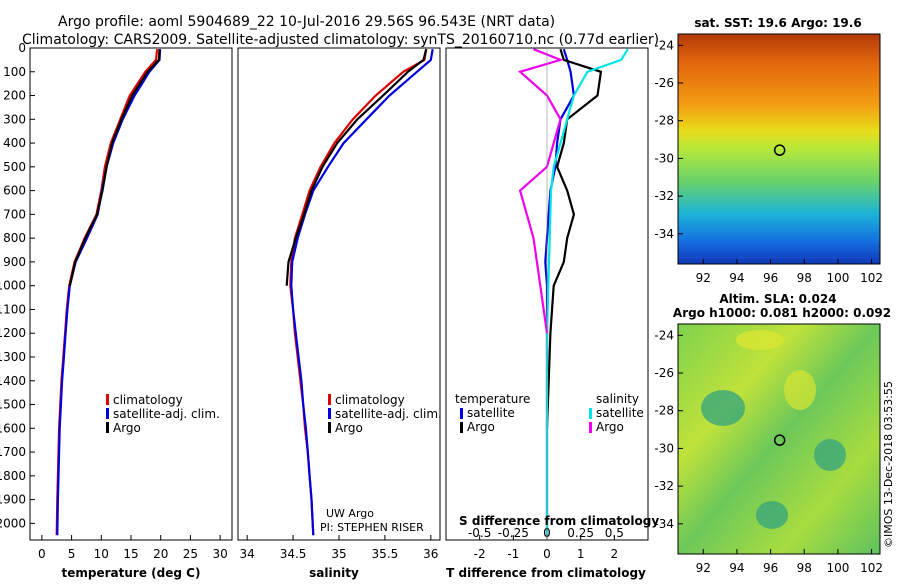 This screenshot has width=900, height=584. Describe the element at coordinates (114, 167) in the screenshot. I see `series-argo` at that location.